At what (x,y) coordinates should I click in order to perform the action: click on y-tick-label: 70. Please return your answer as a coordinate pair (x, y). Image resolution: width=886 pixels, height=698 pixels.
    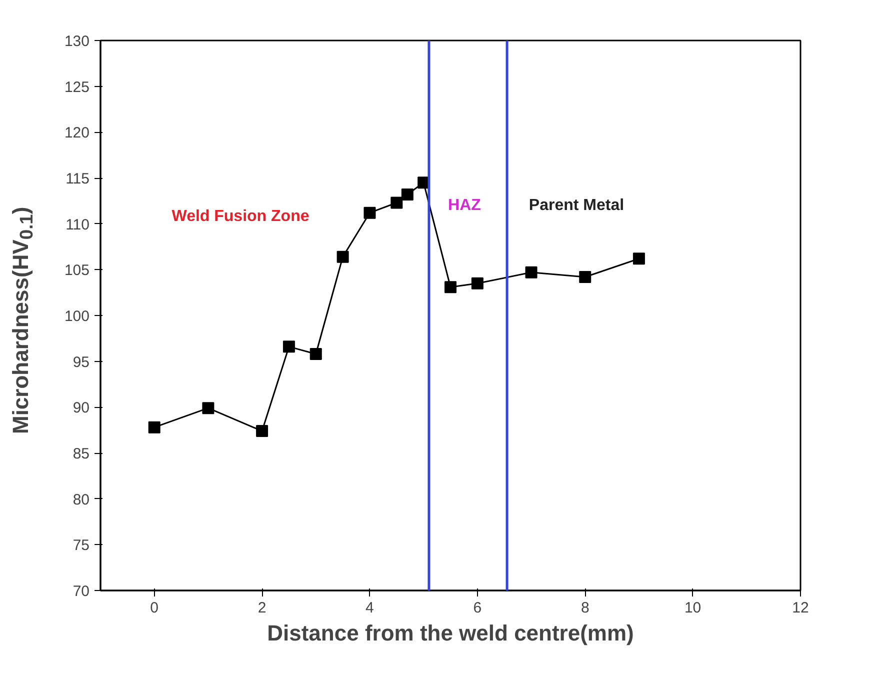
    Looking at the image, I should click on (81, 591).